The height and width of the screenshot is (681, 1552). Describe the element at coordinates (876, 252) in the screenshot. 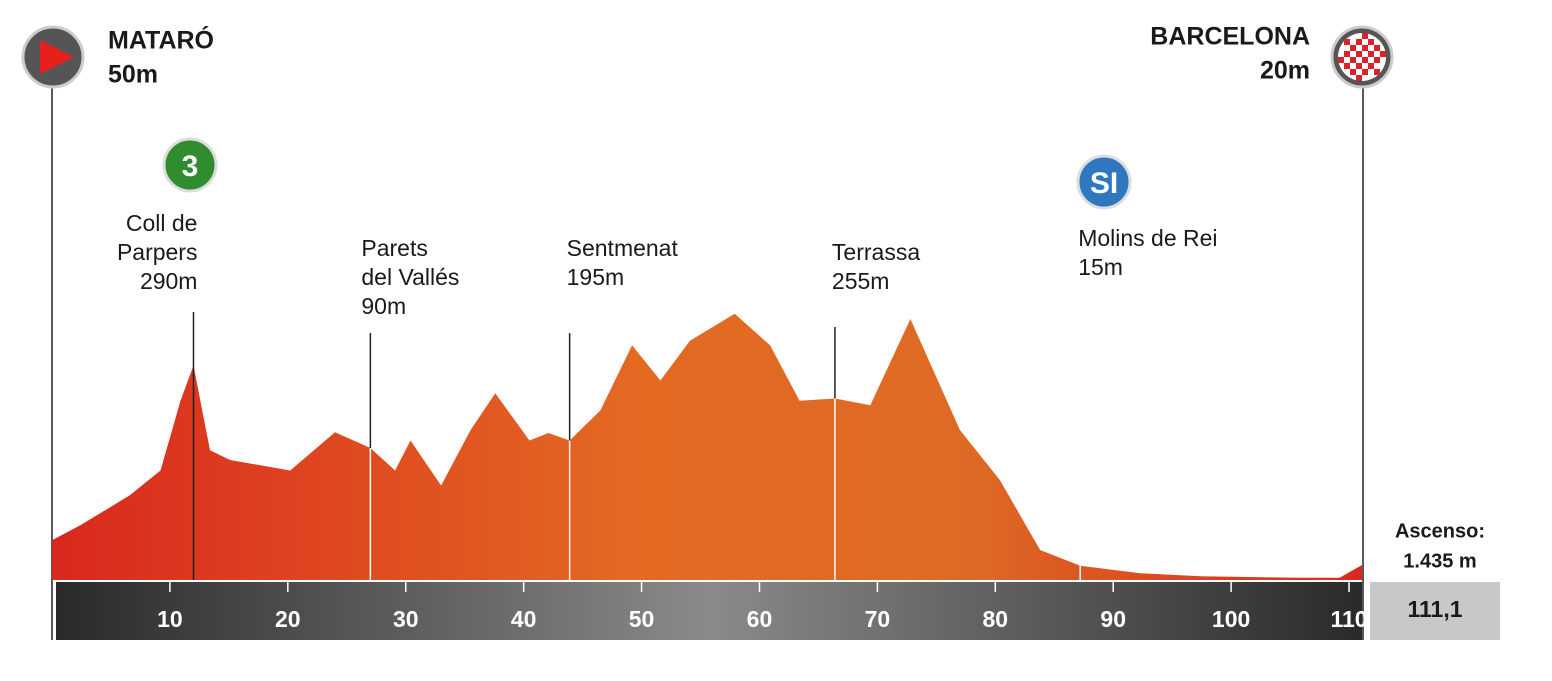

I see `point-label: Terrassa` at that location.